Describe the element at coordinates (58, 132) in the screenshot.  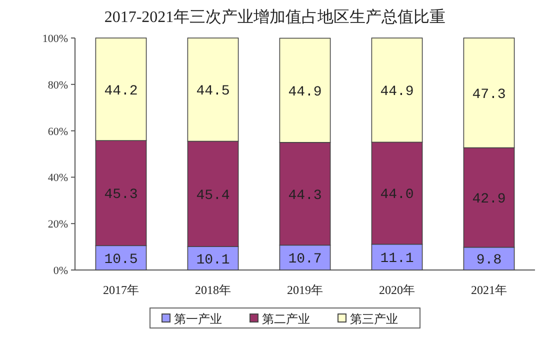
I see `y-tick-label: 60%` at that location.